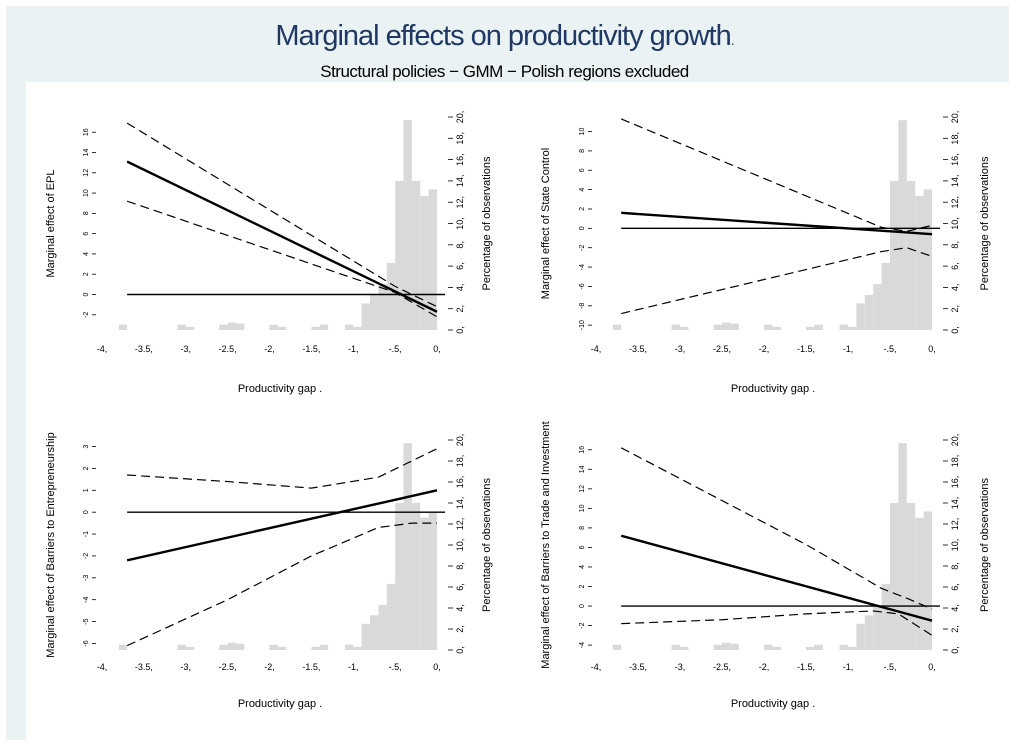  Describe the element at coordinates (353, 667) in the screenshot. I see `x-tick-label: -1,` at that location.